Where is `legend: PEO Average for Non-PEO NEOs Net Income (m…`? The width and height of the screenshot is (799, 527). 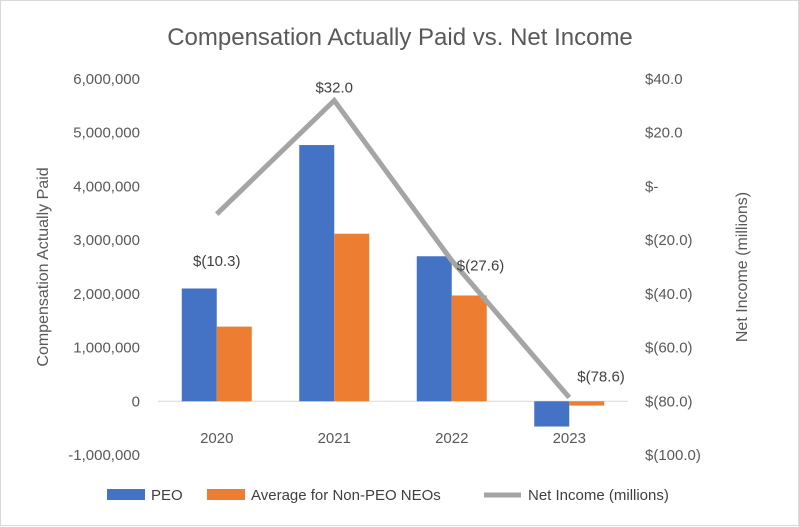
legend: PEO Average for Non-PEO NEOs Net Income (m… is located at coordinates (388, 495).